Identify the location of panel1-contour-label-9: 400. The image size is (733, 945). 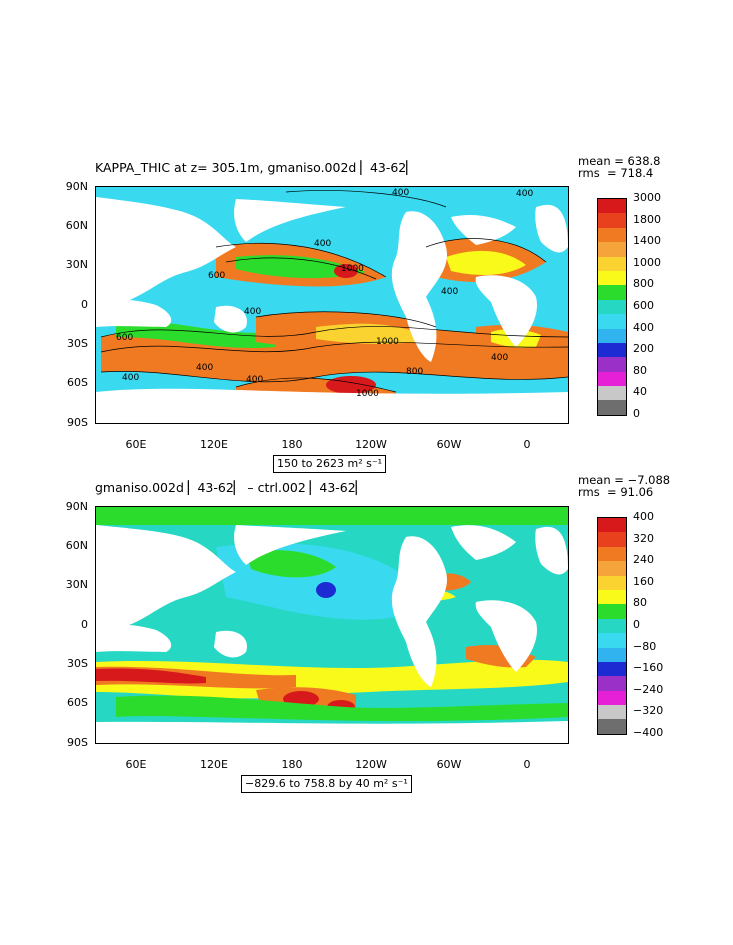
(450, 292).